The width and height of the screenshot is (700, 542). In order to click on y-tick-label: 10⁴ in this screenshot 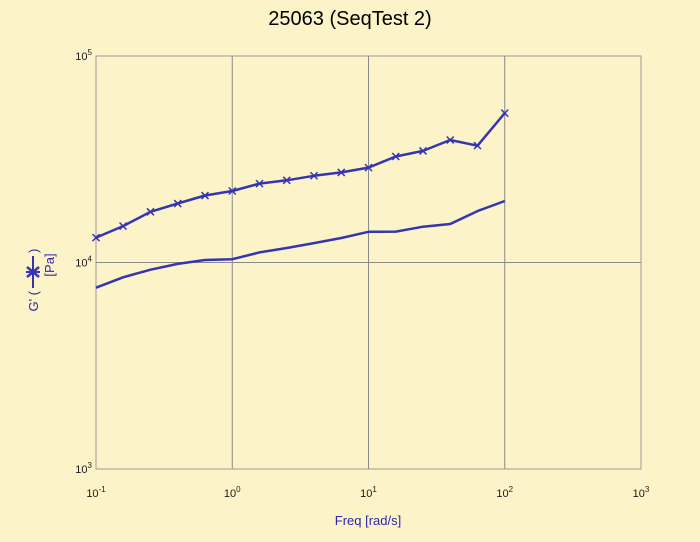, I will do `click(83, 262)`.